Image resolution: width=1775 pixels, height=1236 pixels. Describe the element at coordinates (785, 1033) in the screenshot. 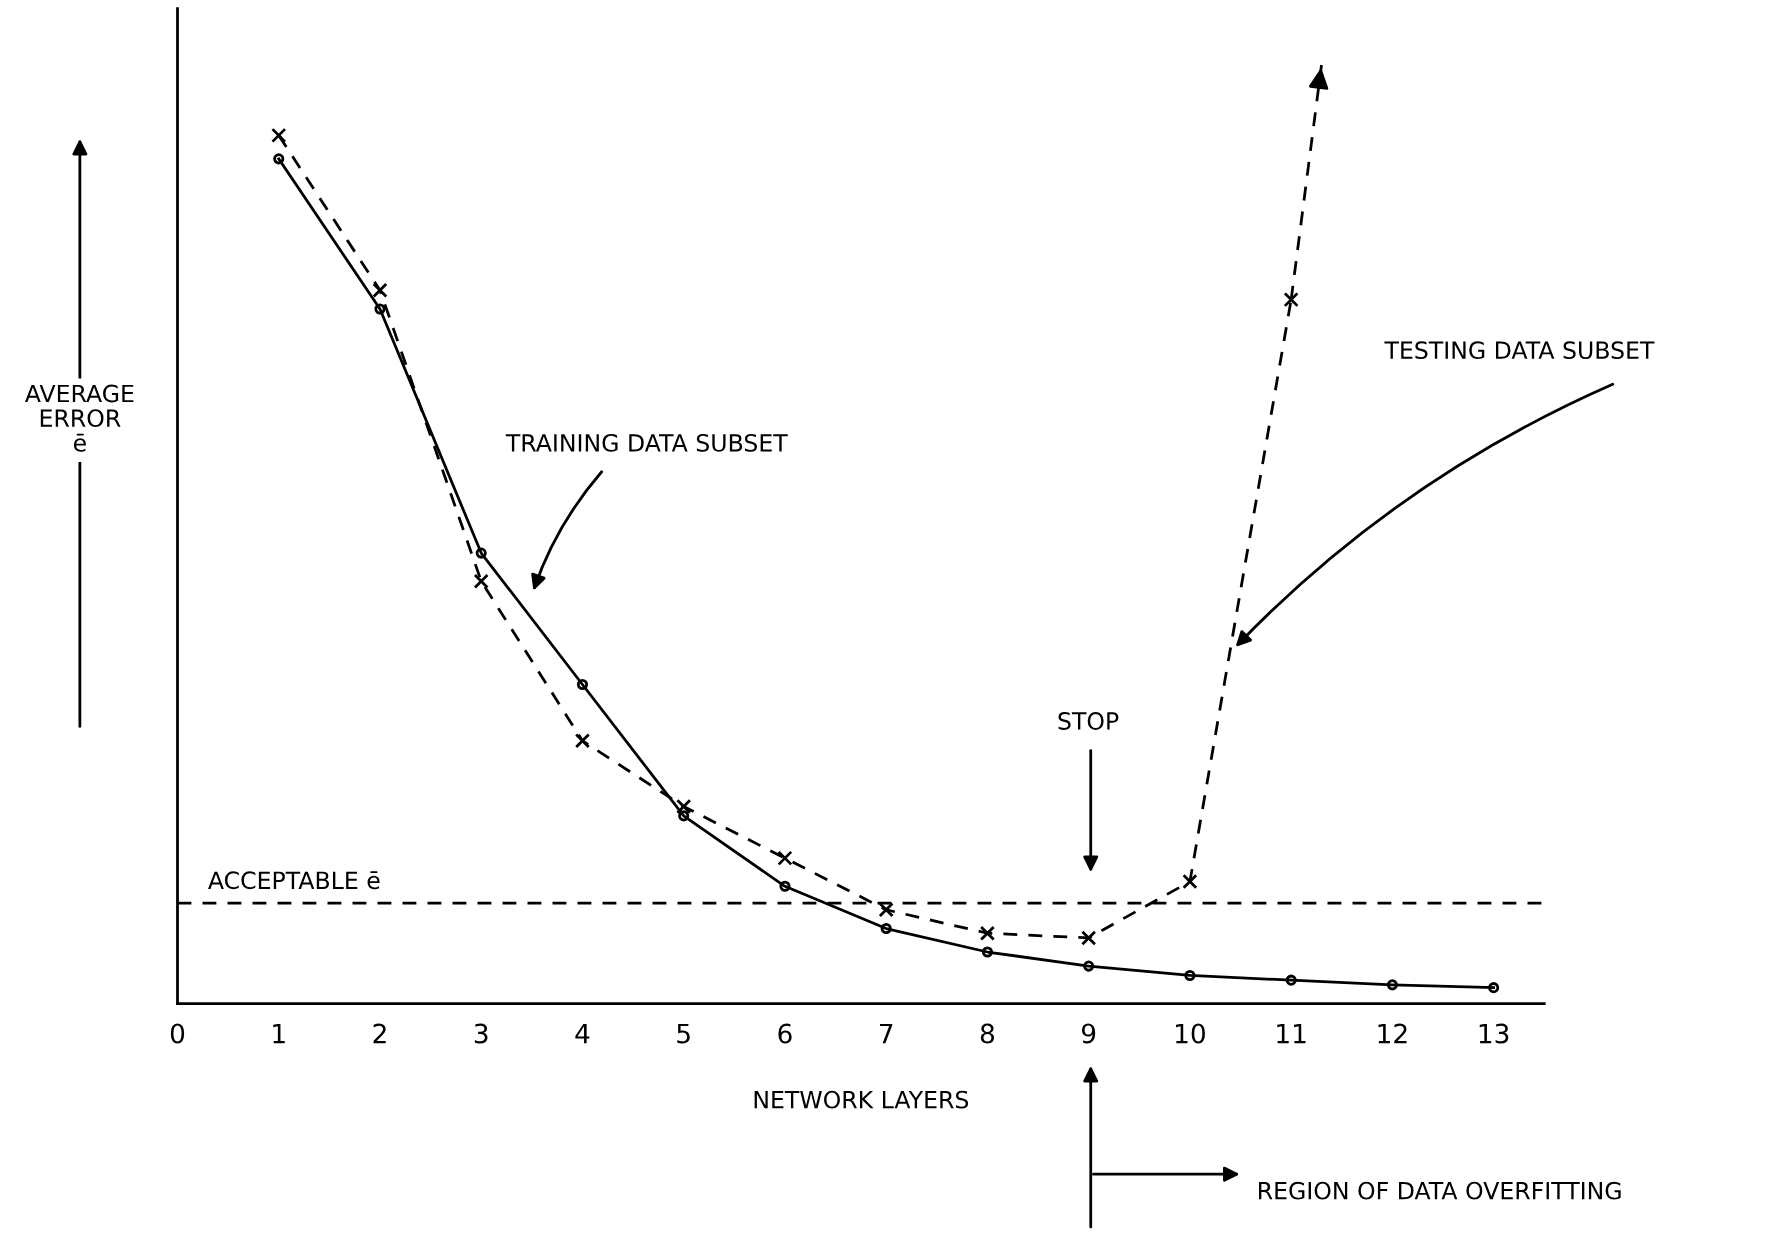

I see `x-tick-label: 6` at that location.